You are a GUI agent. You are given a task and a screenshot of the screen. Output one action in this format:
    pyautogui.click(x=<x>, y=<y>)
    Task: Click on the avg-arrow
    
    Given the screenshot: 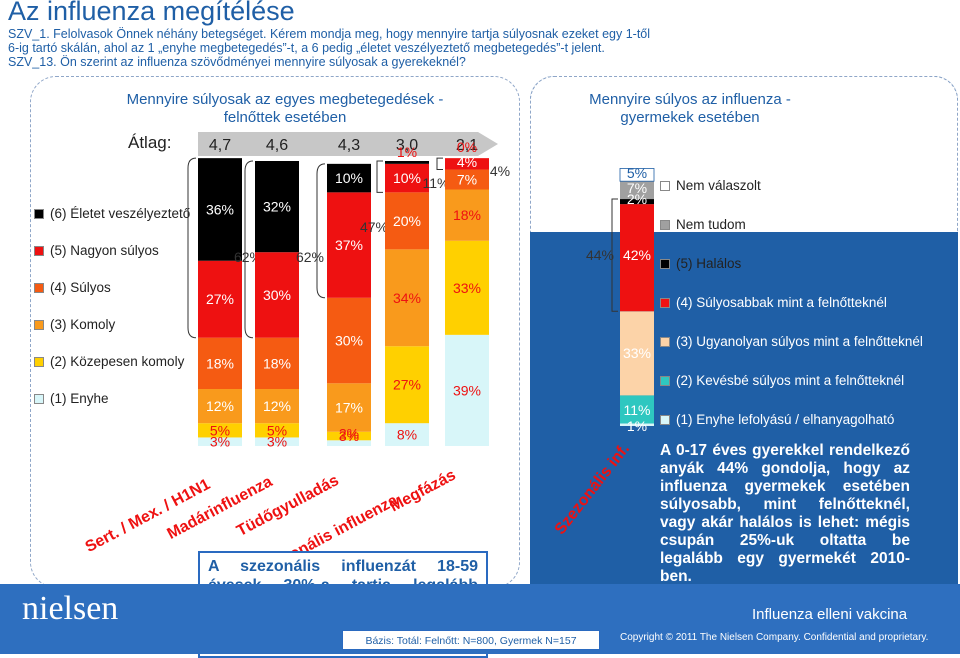 What is the action you would take?
    pyautogui.click(x=348, y=144)
    